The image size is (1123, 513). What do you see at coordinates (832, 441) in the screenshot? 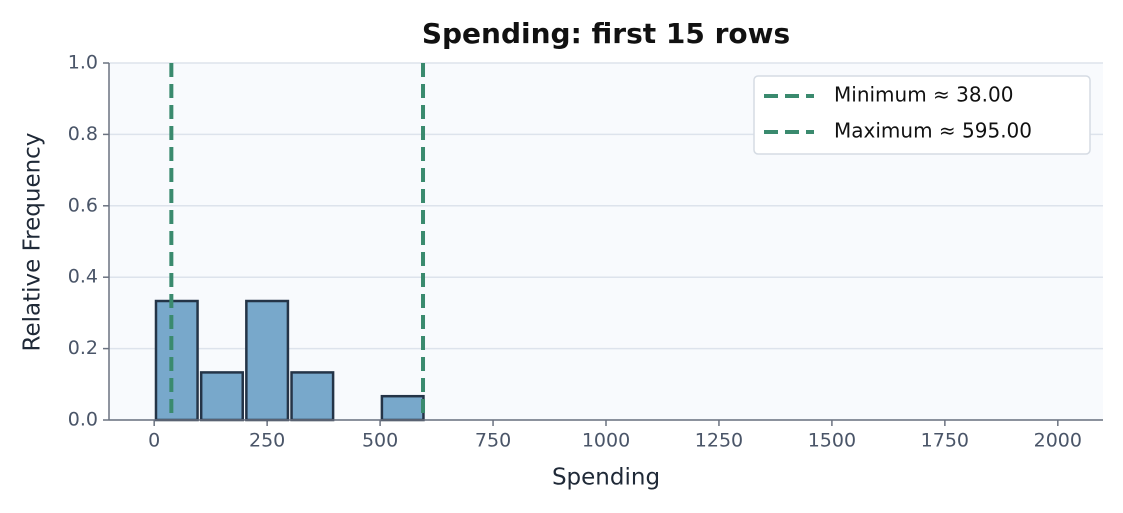
I see `x-tick-label: 1500` at bounding box center [832, 441].